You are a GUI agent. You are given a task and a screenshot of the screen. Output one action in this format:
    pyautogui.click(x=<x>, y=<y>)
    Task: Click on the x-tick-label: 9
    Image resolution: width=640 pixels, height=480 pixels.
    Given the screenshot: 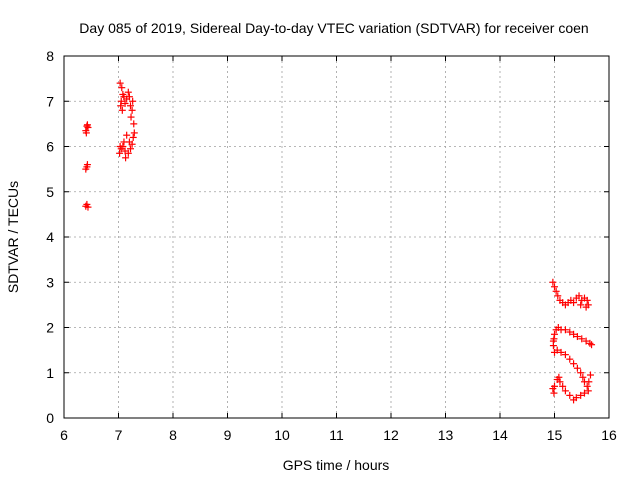 What is the action you would take?
    pyautogui.click(x=228, y=435)
    